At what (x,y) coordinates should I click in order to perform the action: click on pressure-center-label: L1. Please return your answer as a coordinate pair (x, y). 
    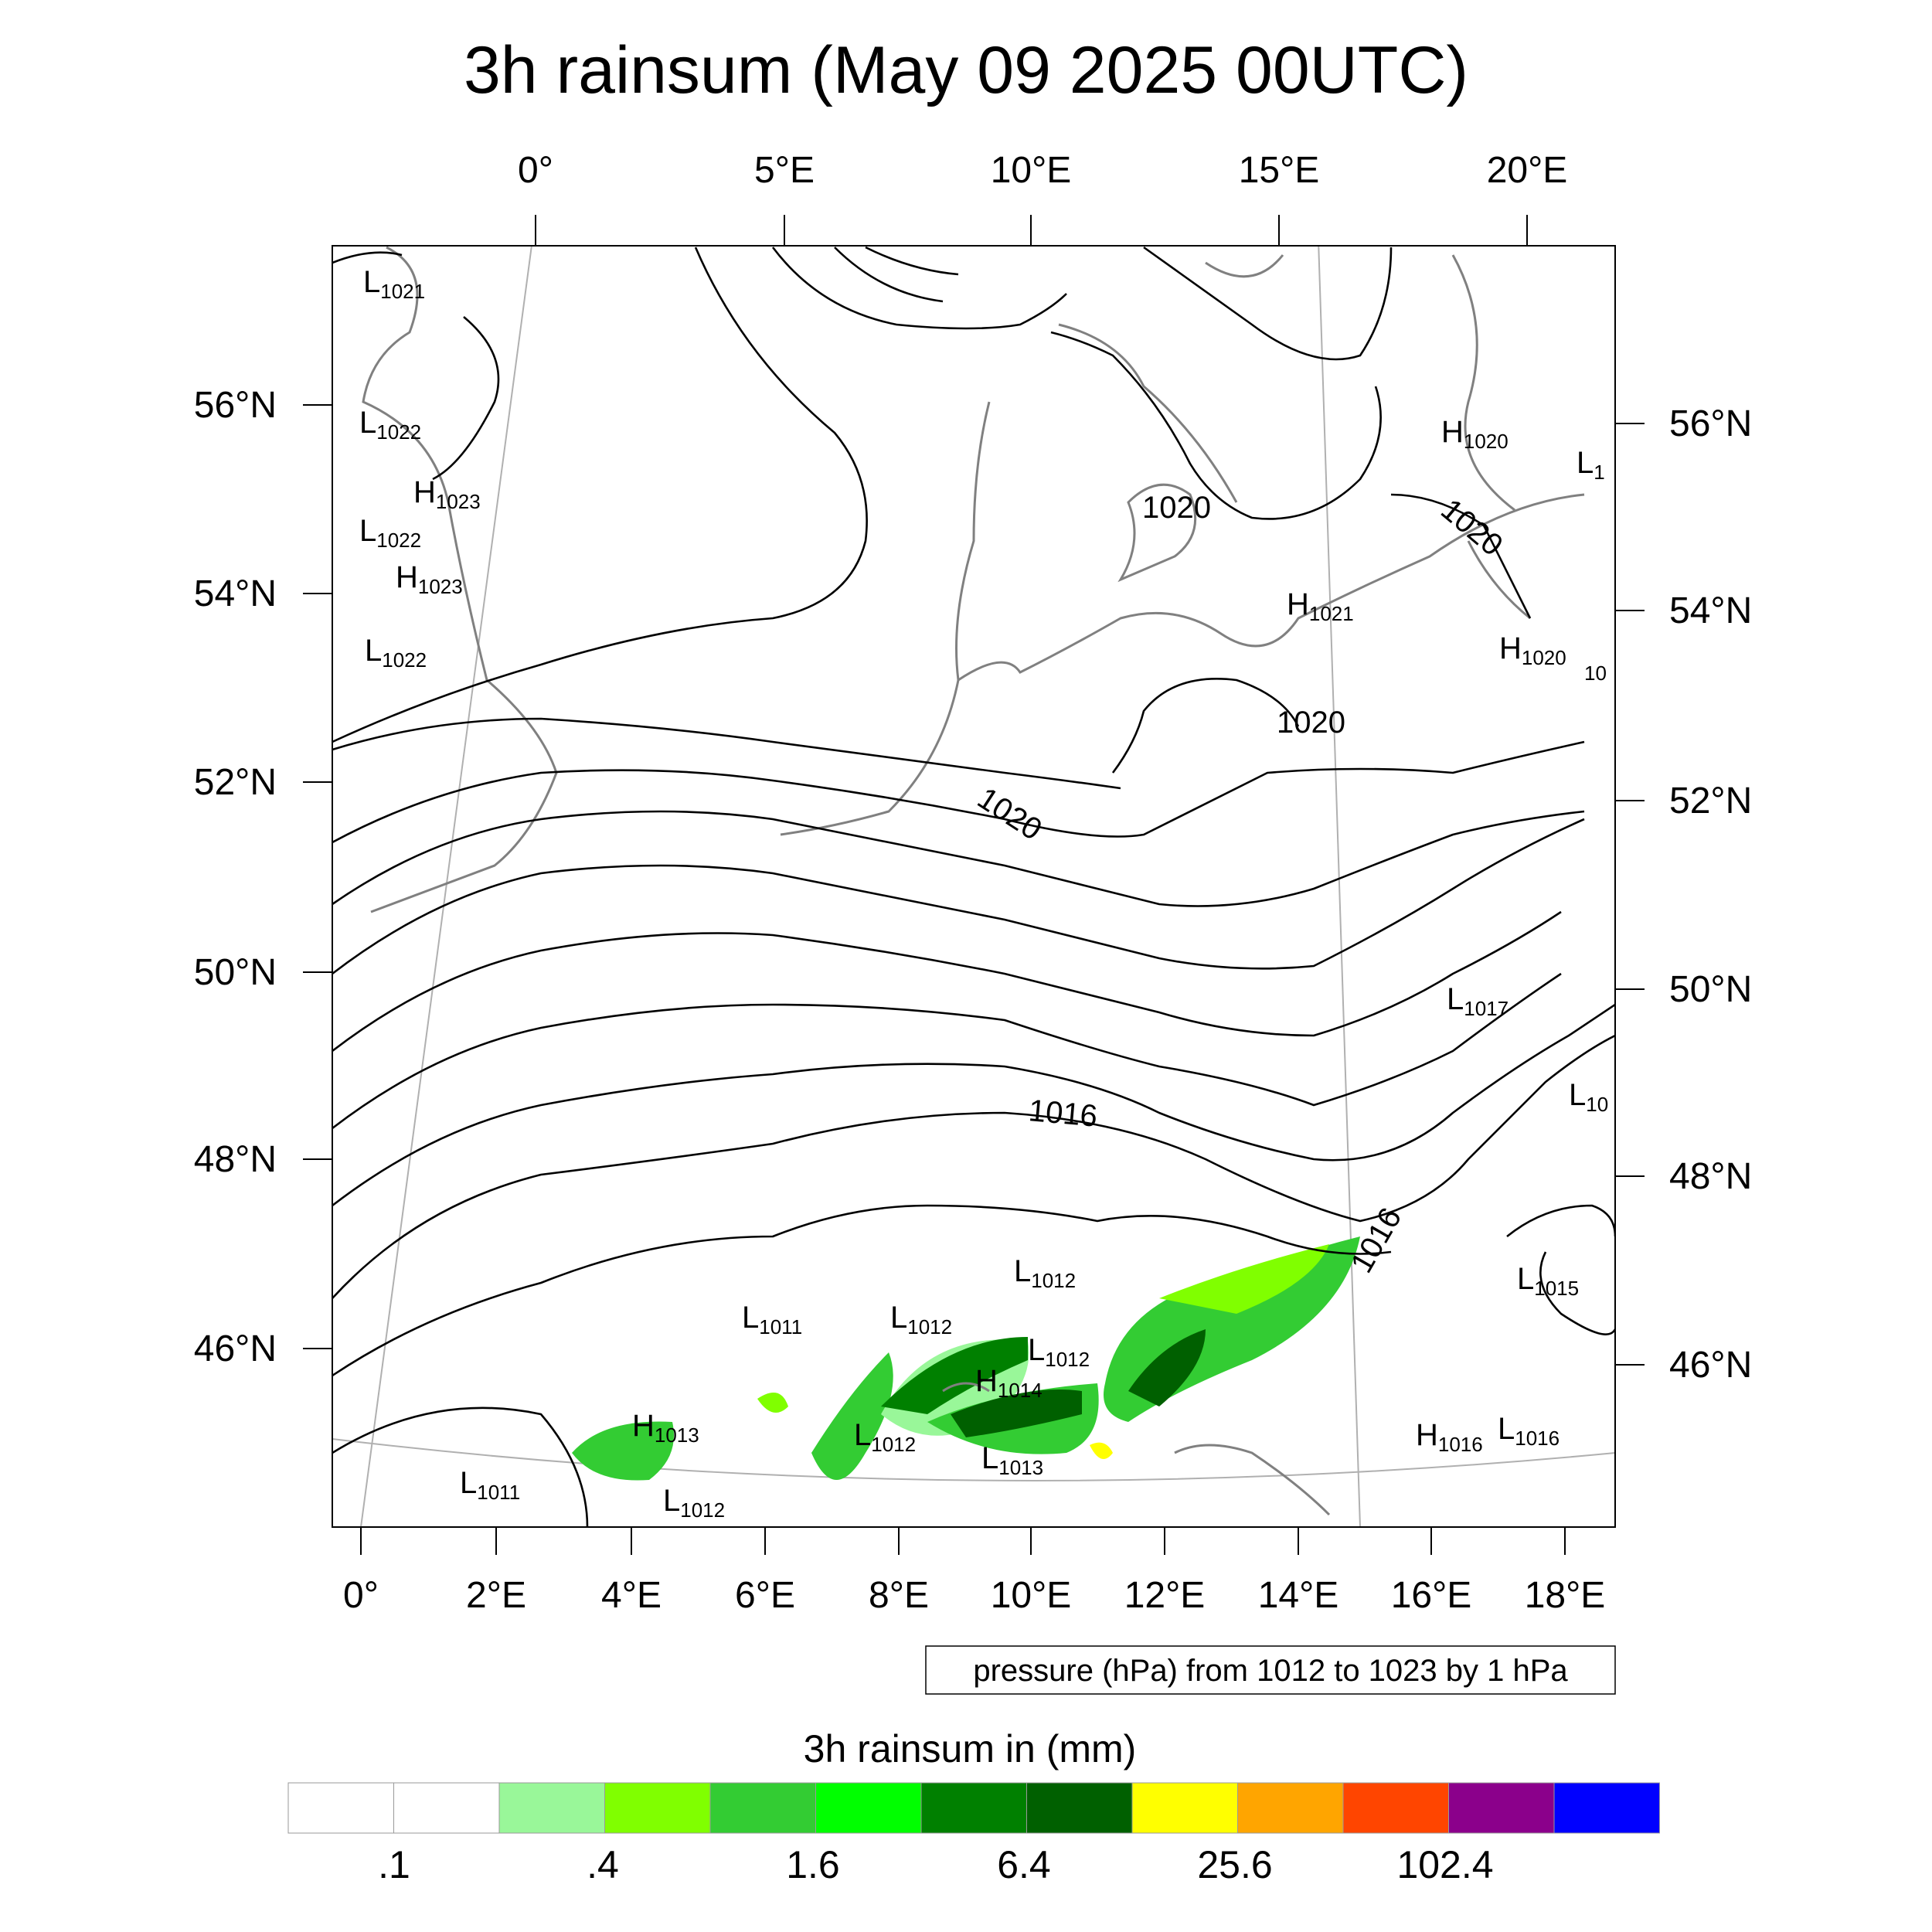
    Looking at the image, I should click on (1591, 465).